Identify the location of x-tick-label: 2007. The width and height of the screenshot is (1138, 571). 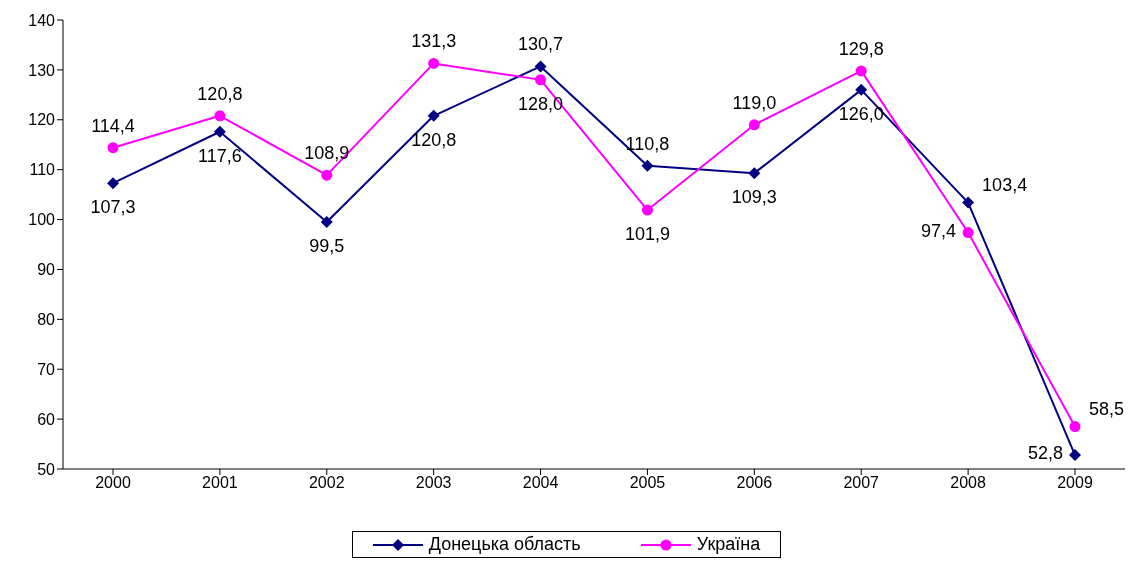
(861, 483).